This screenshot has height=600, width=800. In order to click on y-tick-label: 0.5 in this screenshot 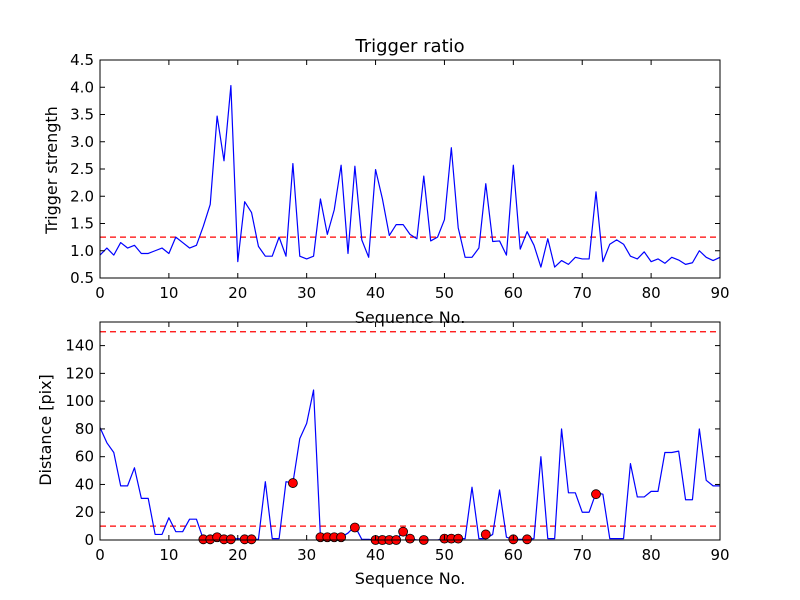, I will do `click(82, 278)`.